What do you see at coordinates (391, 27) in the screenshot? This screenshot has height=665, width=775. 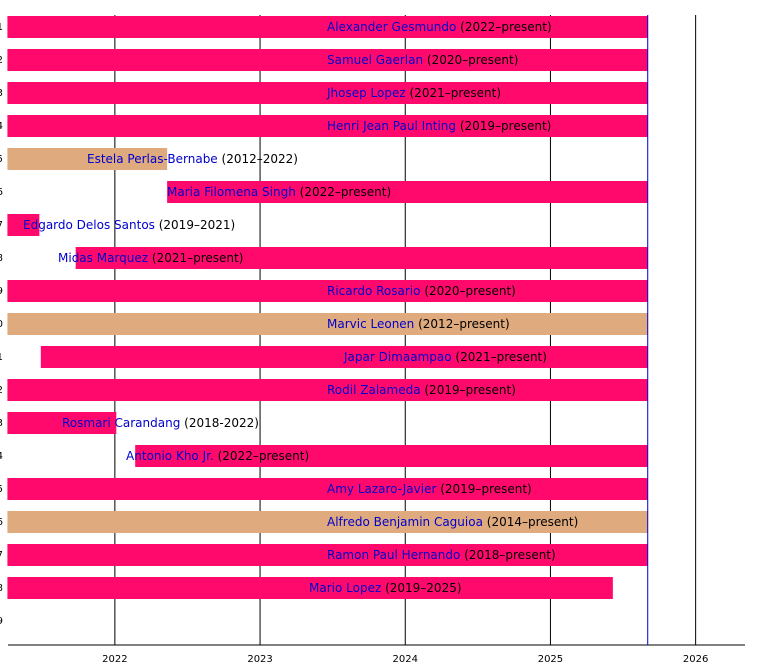 I see `name: Alexander Gesmundo` at bounding box center [391, 27].